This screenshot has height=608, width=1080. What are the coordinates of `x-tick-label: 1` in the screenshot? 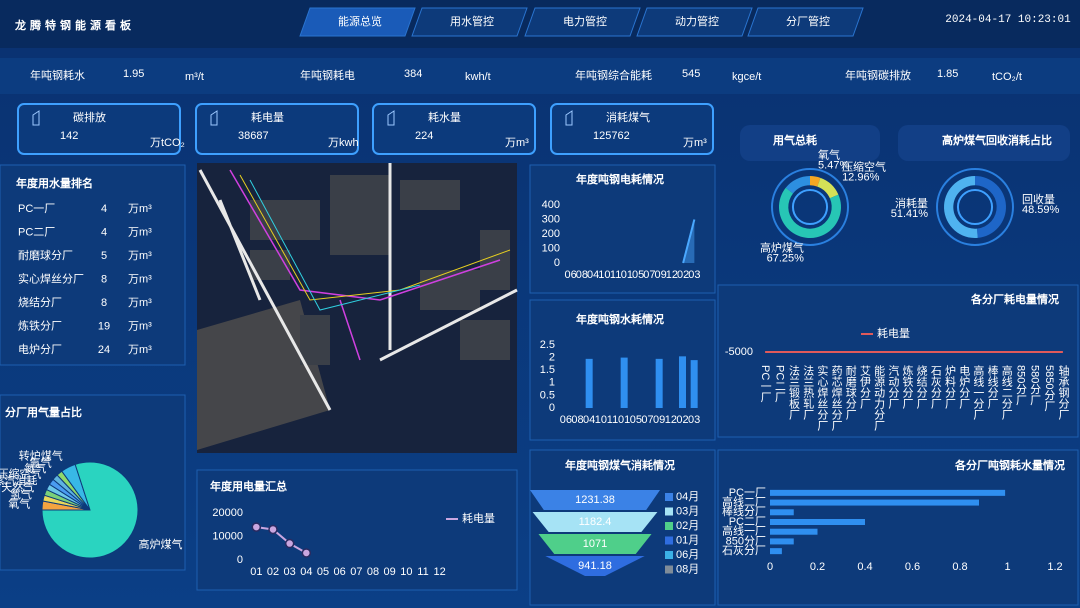 It's located at (1007, 567).